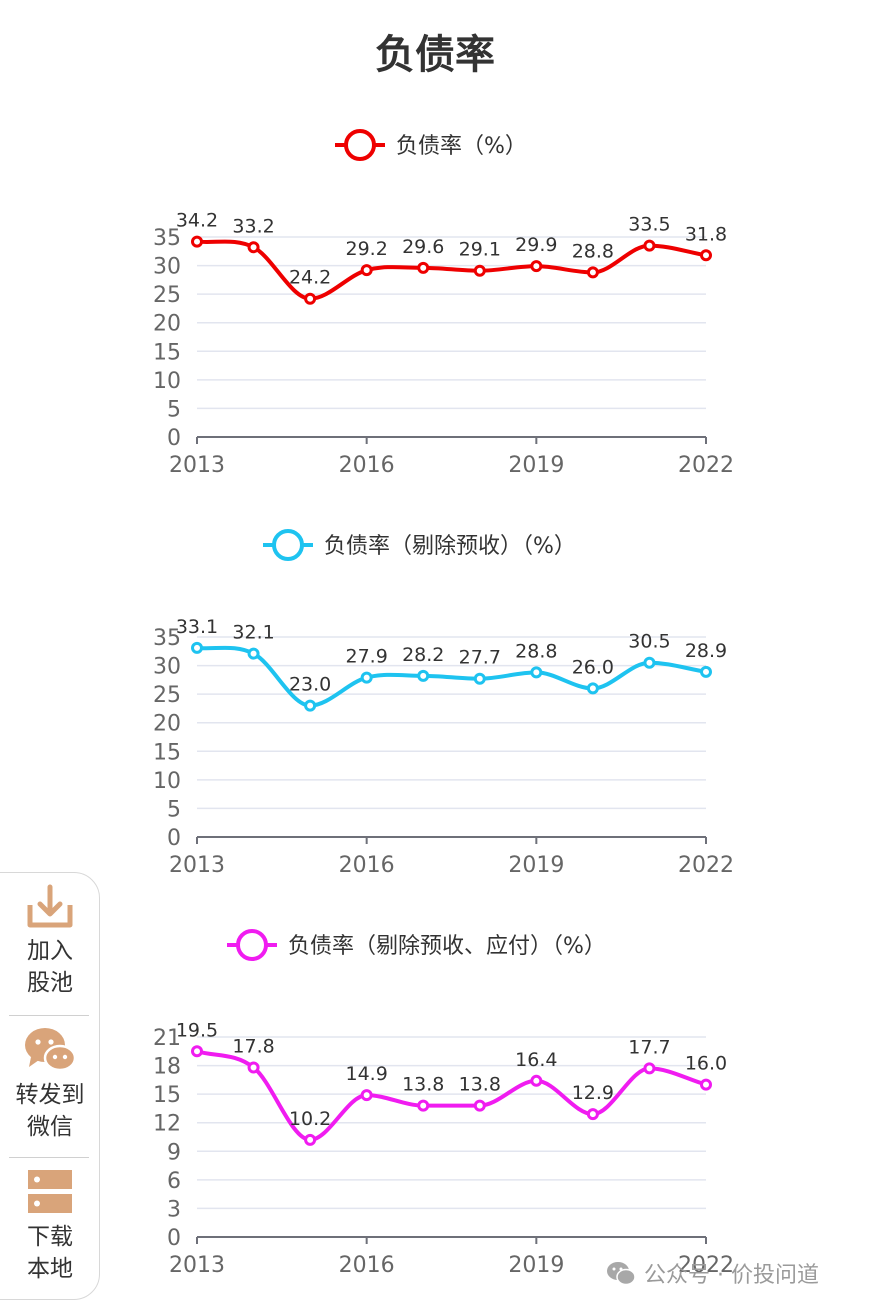  I want to click on y-tick-label: 6, so click(174, 1181).